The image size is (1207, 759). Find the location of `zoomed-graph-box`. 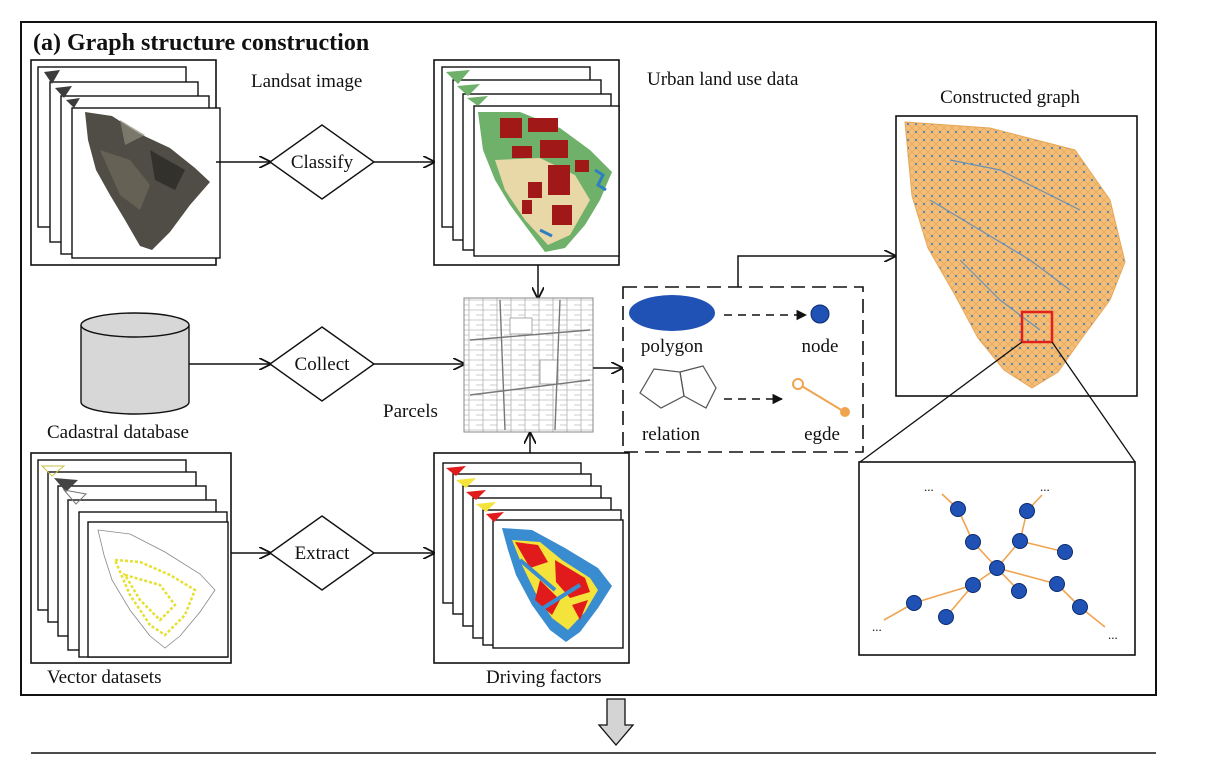

zoomed-graph-box is located at coordinates (997, 558).